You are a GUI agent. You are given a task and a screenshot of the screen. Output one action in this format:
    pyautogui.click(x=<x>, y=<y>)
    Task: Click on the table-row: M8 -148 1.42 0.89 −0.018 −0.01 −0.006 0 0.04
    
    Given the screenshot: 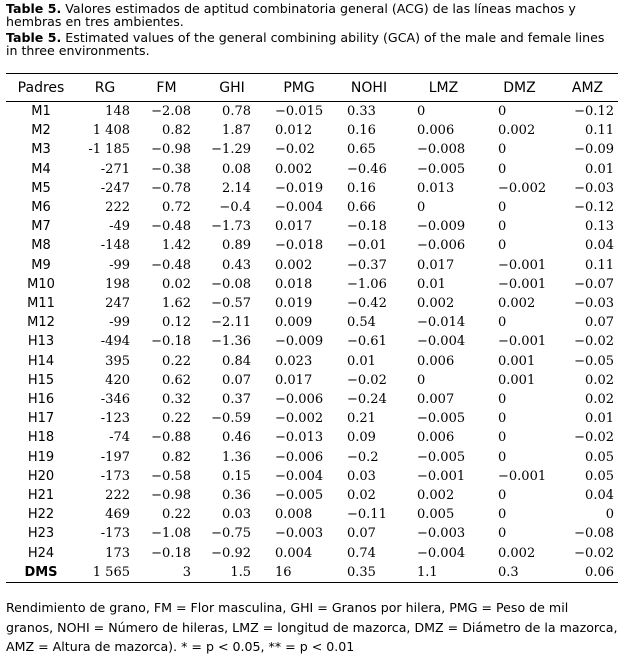 What is the action you would take?
    pyautogui.click(x=312, y=245)
    